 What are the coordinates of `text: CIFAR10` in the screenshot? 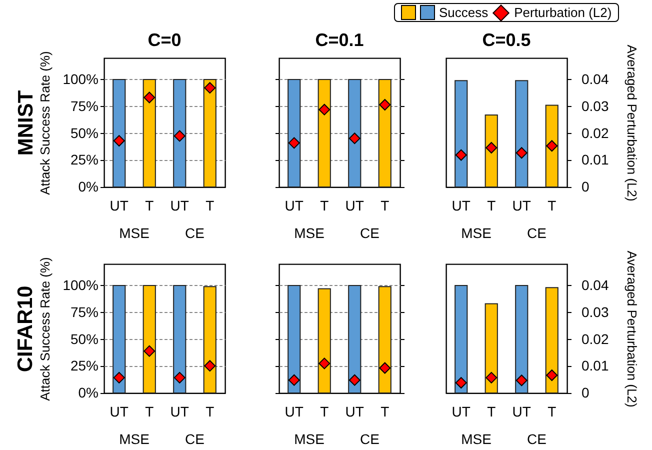 It's located at (26, 328).